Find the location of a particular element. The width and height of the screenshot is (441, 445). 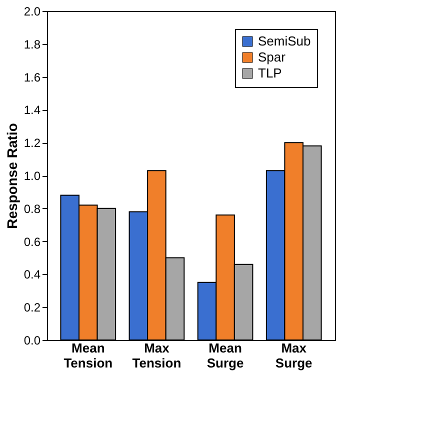

y-tick-label: 0.2 is located at coordinates (32, 307).